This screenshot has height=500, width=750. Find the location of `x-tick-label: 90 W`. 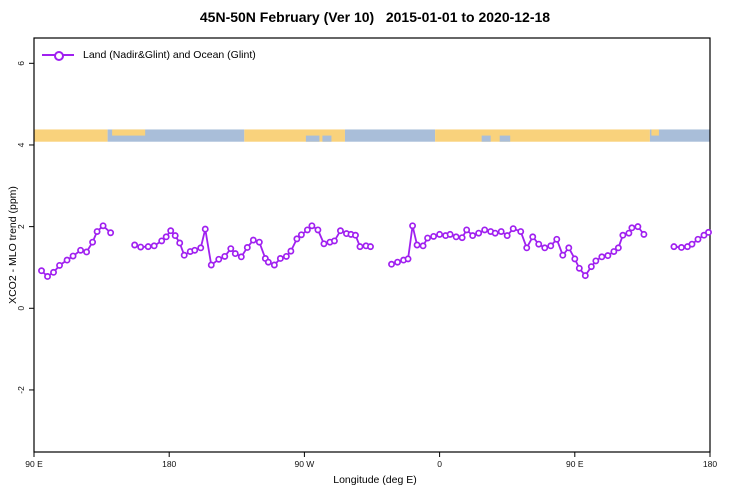

x-tick-label: 90 W is located at coordinates (304, 464).